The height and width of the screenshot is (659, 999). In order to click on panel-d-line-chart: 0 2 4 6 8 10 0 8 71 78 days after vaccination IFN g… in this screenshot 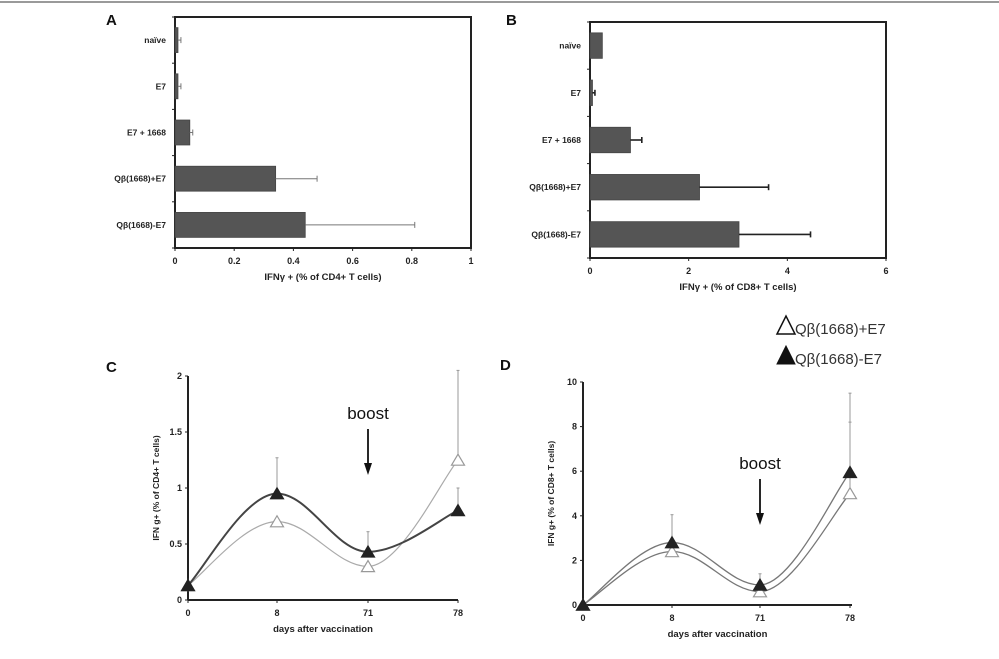, I will do `click(702, 508)`.